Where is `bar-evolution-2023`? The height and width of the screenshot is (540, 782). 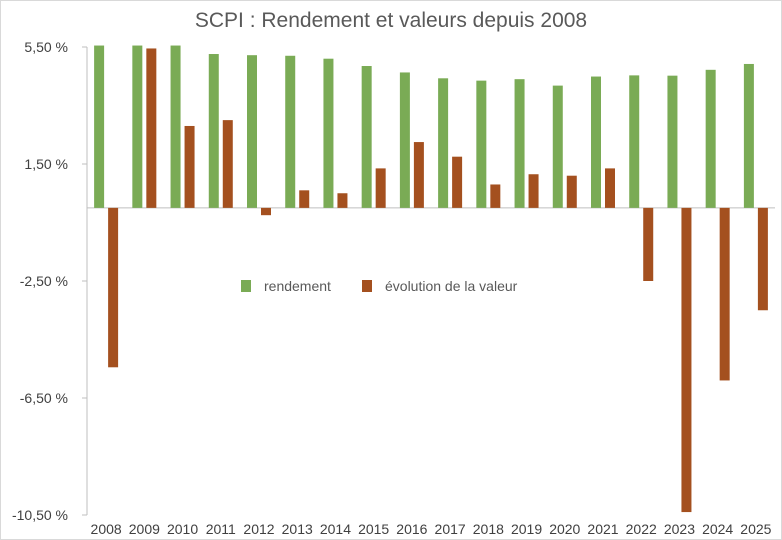 bar-evolution-2023 is located at coordinates (686, 360).